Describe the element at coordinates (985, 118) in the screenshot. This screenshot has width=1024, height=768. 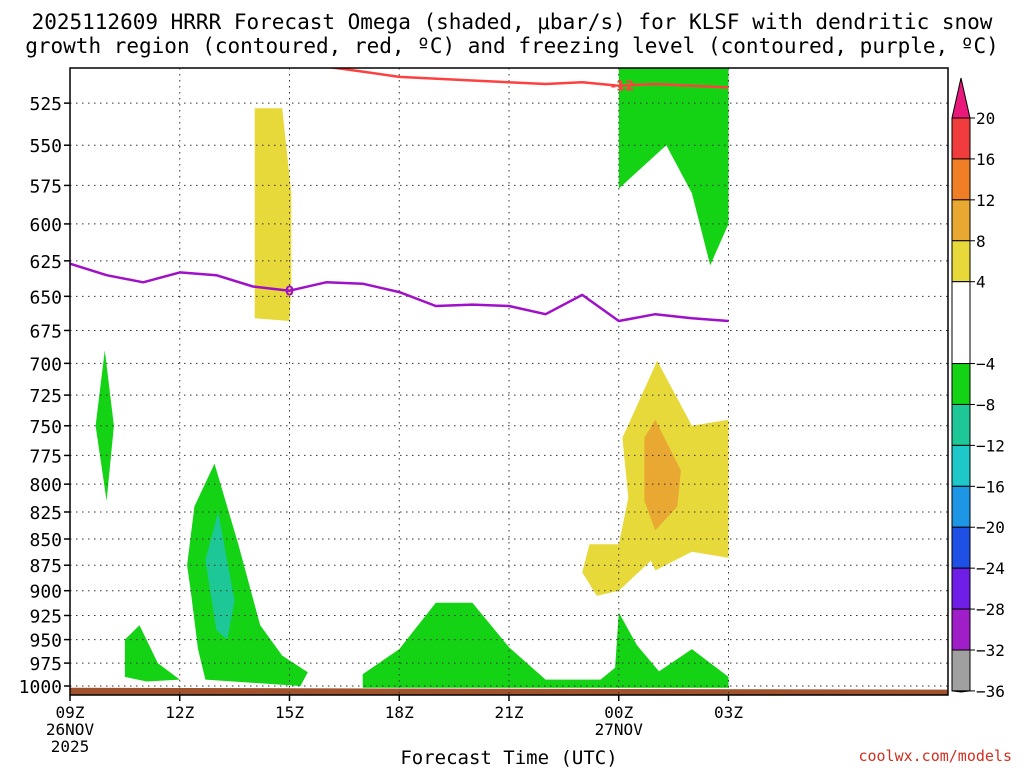
I see `colorbar-label-0: 20` at that location.